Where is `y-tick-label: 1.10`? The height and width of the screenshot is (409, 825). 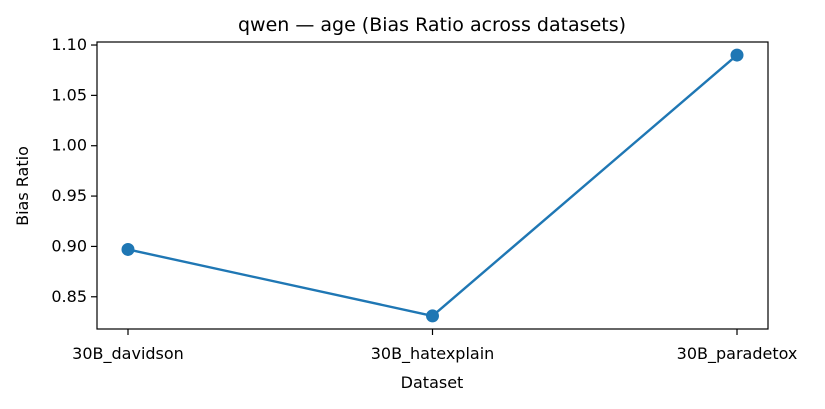 y-tick-label: 1.10 is located at coordinates (69, 44).